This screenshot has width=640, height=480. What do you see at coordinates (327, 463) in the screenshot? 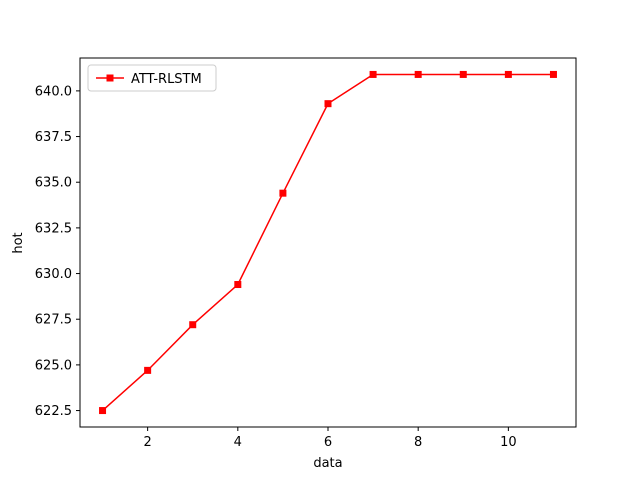
I see `x-axis-label: data` at bounding box center [327, 463].